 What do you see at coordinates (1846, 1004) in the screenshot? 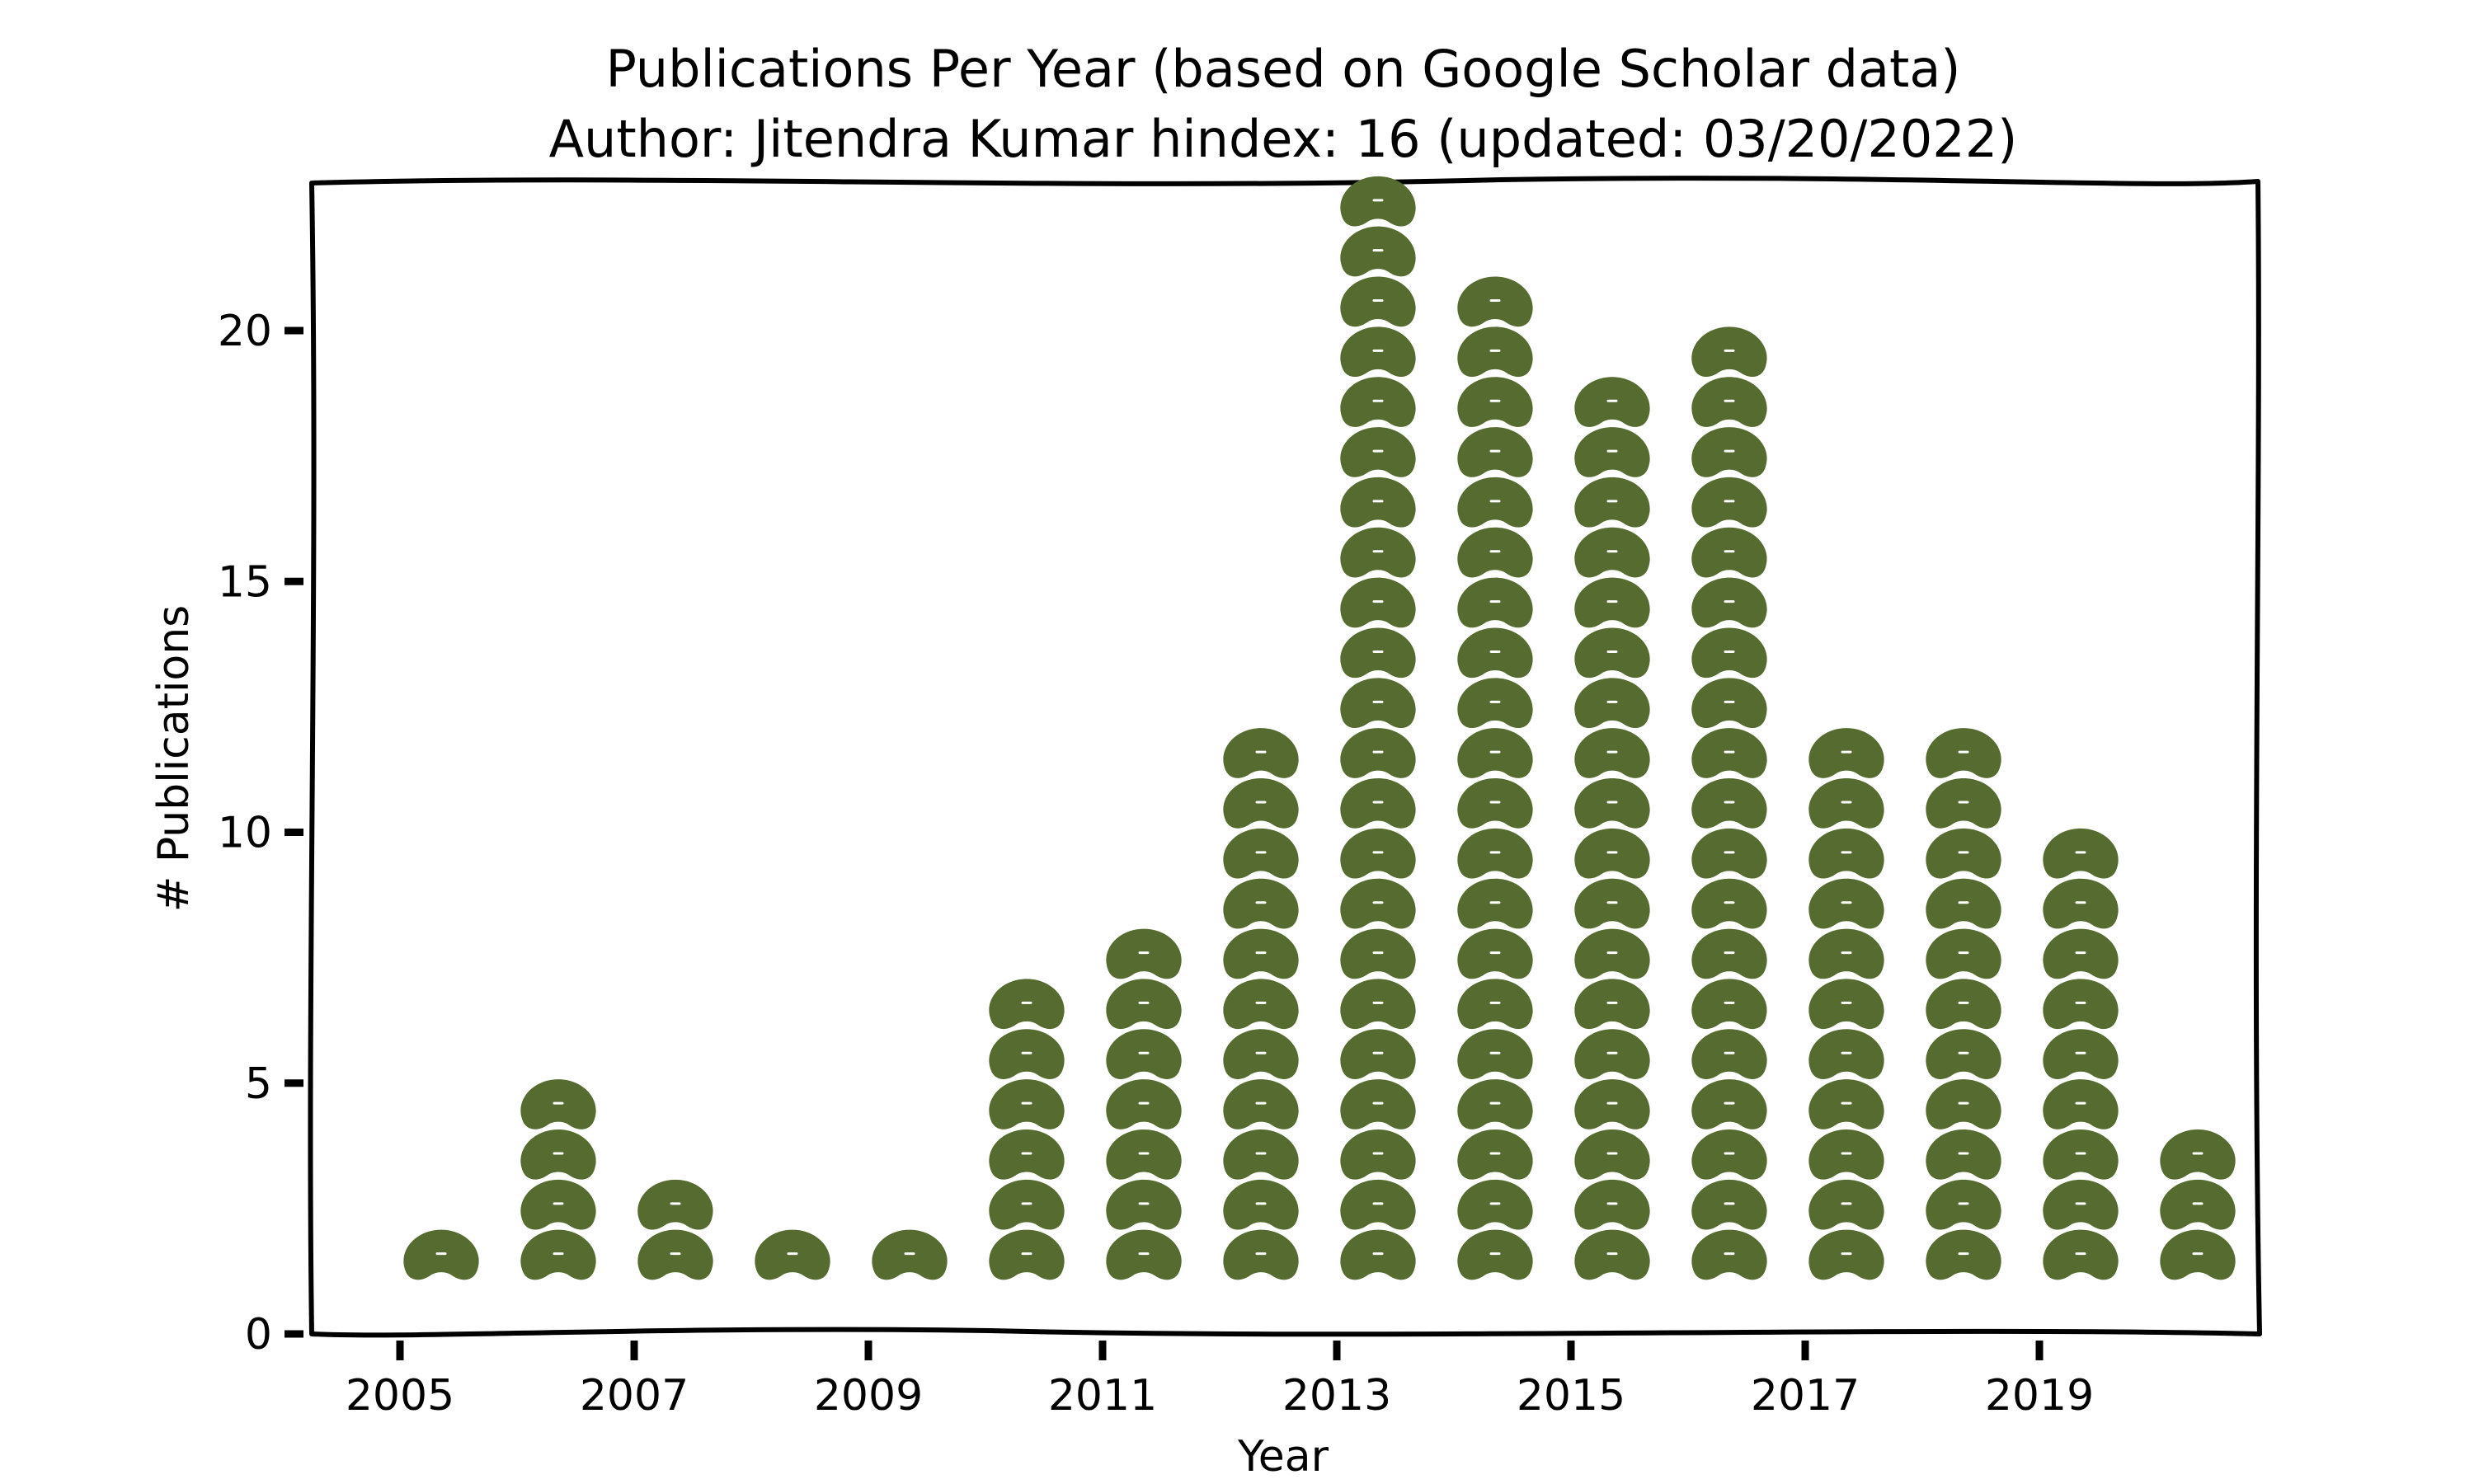
I see `bar-2017` at bounding box center [1846, 1004].